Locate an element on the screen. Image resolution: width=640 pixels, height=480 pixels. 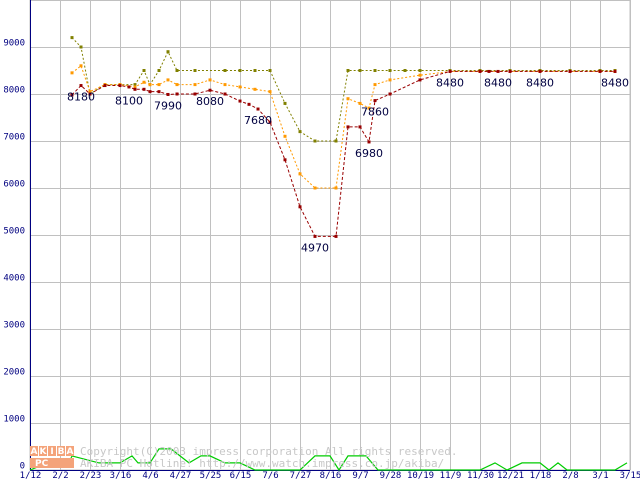
logo-letter: A is located at coordinates (34, 452).